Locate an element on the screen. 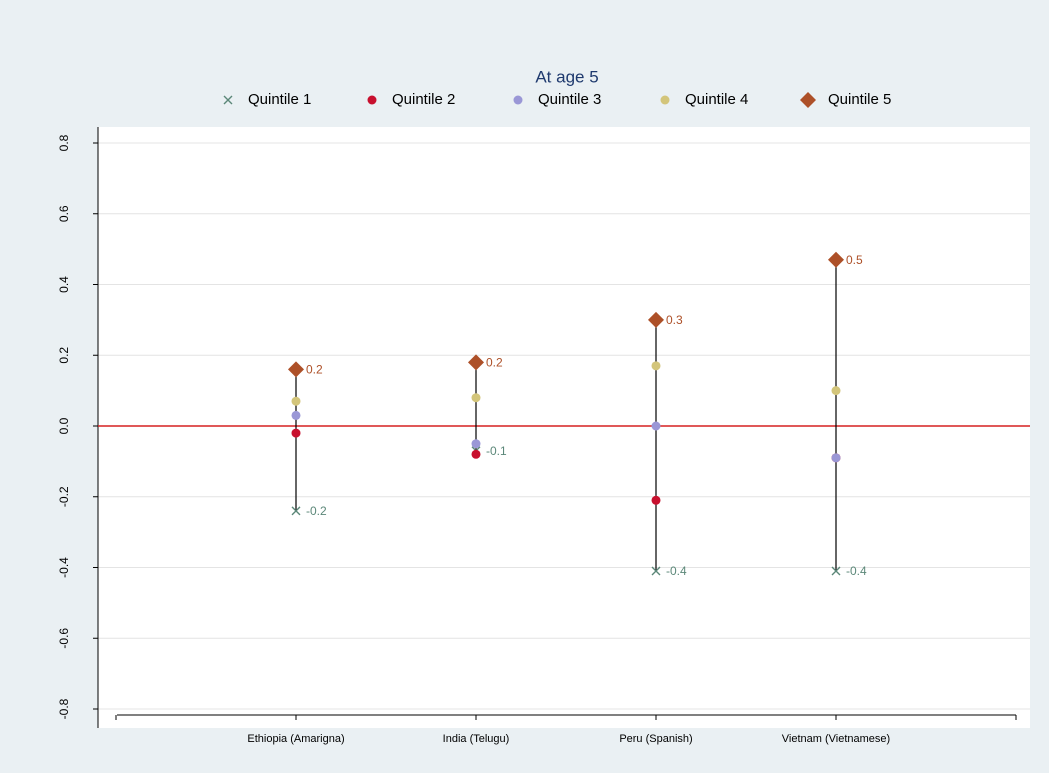 The height and width of the screenshot is (773, 1049). chart-title: At age 5 is located at coordinates (566, 76).